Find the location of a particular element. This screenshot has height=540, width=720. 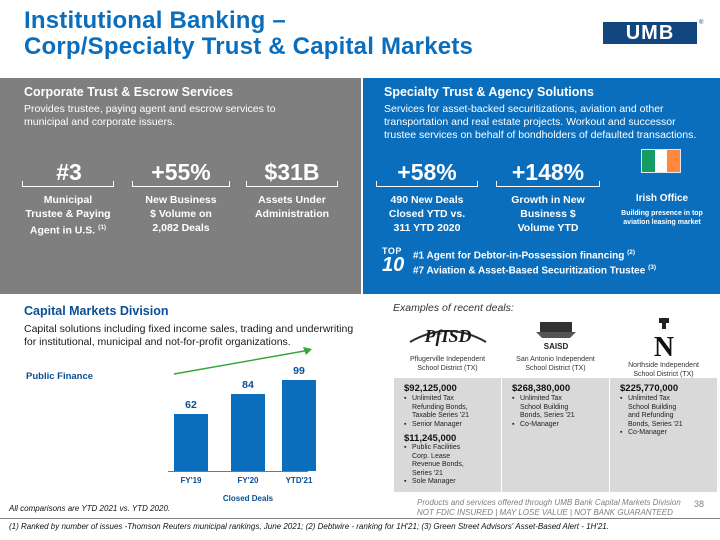

chart-title: Public Finance is located at coordinates (60, 376).